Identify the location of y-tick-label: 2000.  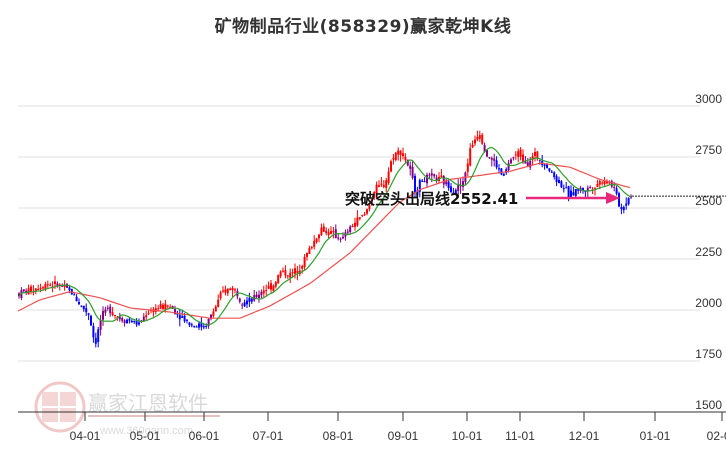
(708, 303).